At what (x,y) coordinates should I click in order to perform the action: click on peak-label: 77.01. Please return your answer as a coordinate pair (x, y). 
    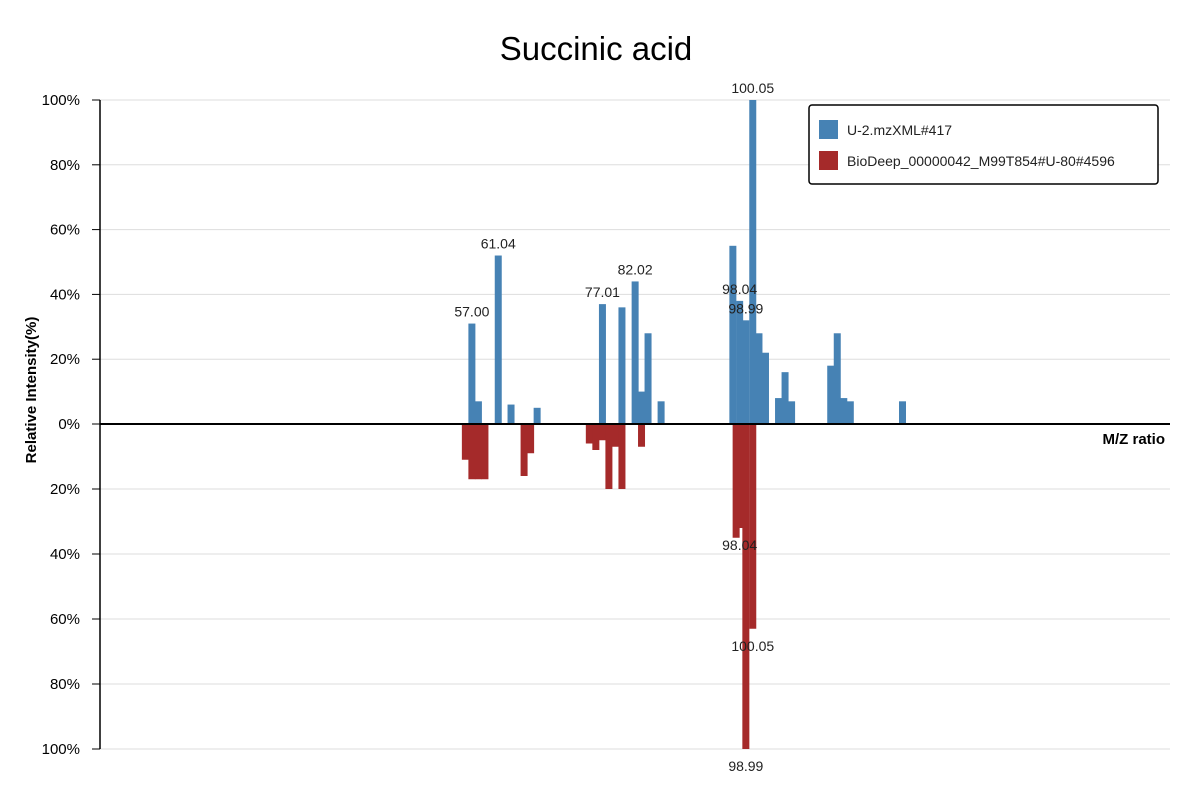
    Looking at the image, I should click on (602, 292).